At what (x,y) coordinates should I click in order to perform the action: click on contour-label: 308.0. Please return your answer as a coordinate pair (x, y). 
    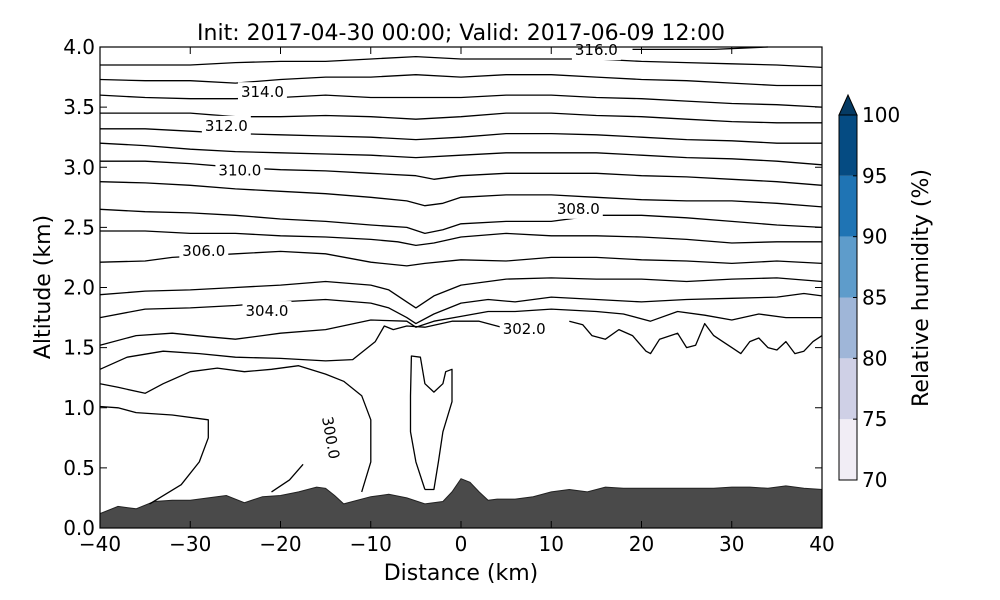
    Looking at the image, I should click on (578, 209).